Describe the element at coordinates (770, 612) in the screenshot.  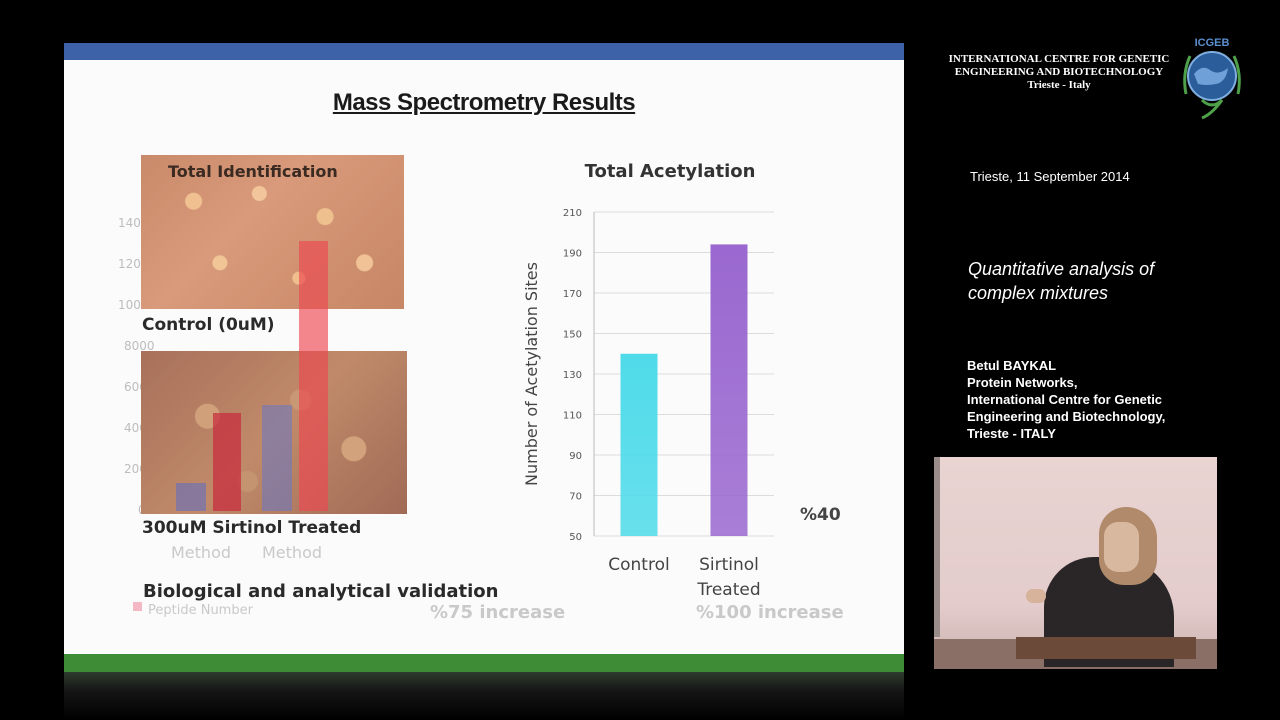
I see `ghost-increase-label: %100 increase` at that location.